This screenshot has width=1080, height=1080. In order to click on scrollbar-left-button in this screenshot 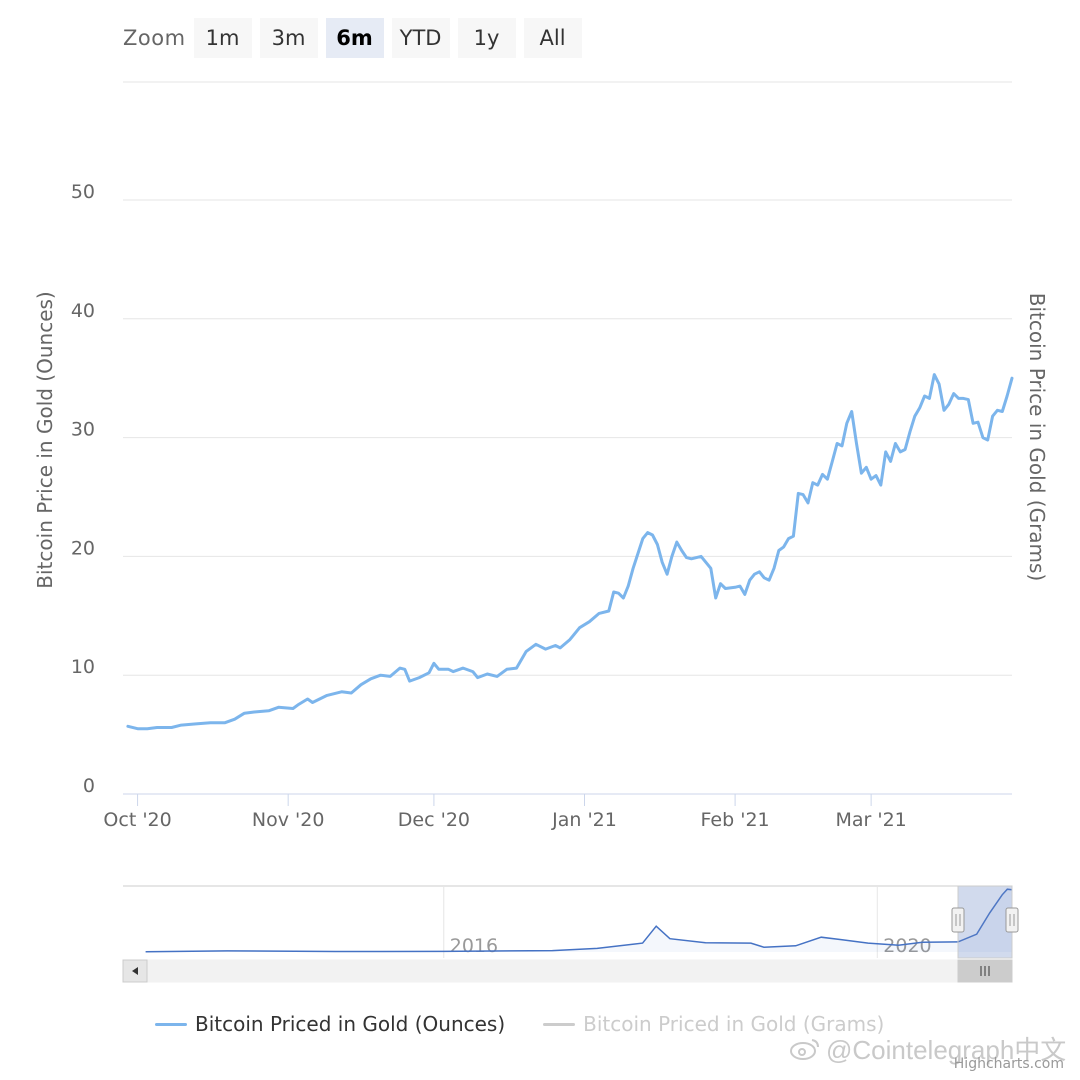, I will do `click(135, 971)`.